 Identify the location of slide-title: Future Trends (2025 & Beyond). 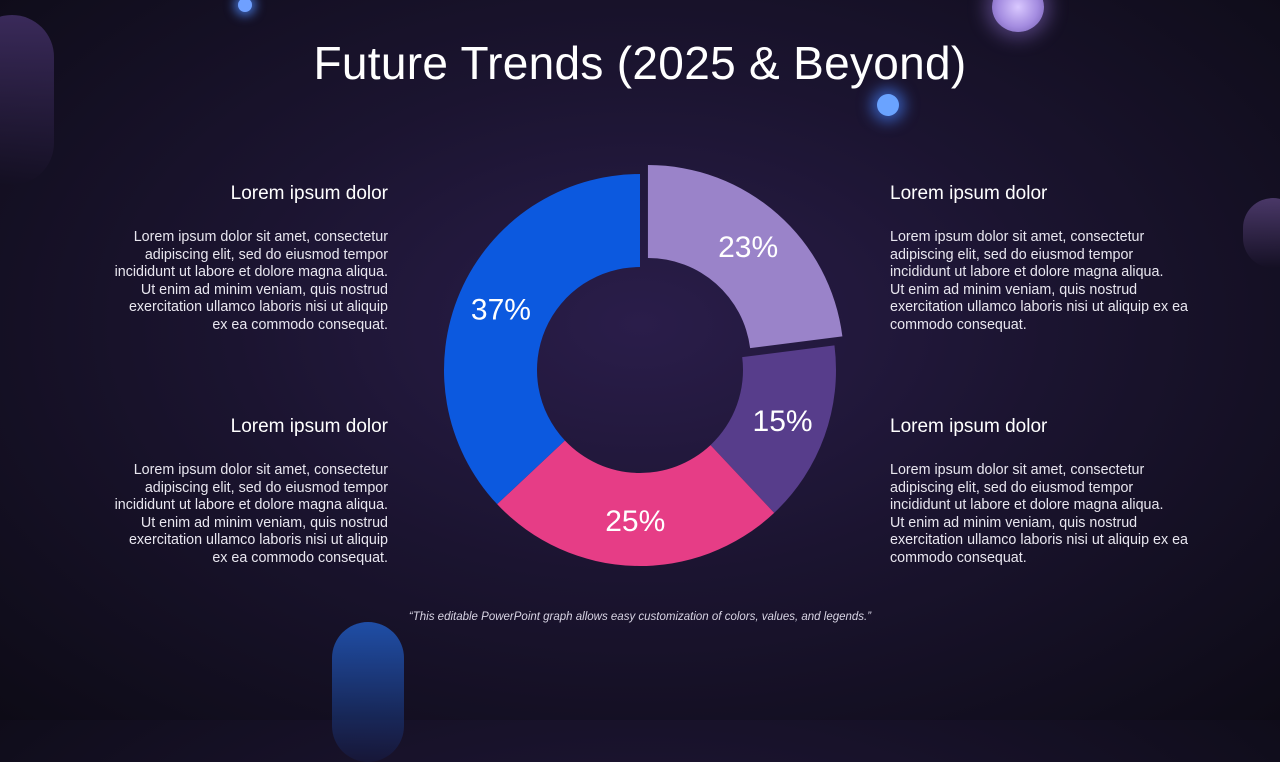
(640, 63).